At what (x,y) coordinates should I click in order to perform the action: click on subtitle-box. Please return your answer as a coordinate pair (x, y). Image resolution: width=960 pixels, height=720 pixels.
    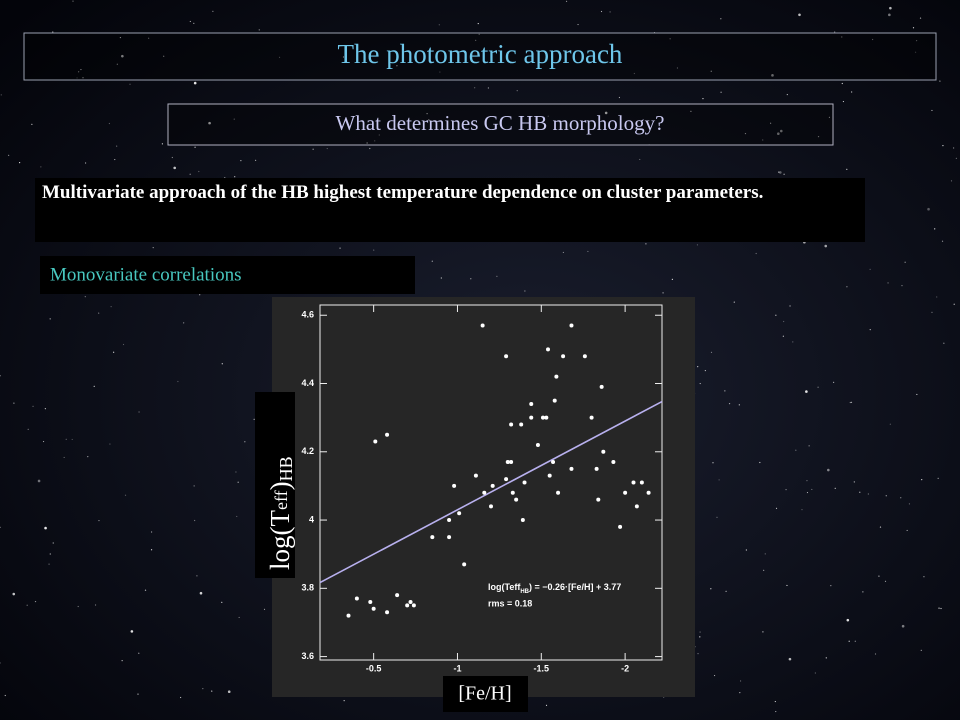
    Looking at the image, I should click on (500, 124).